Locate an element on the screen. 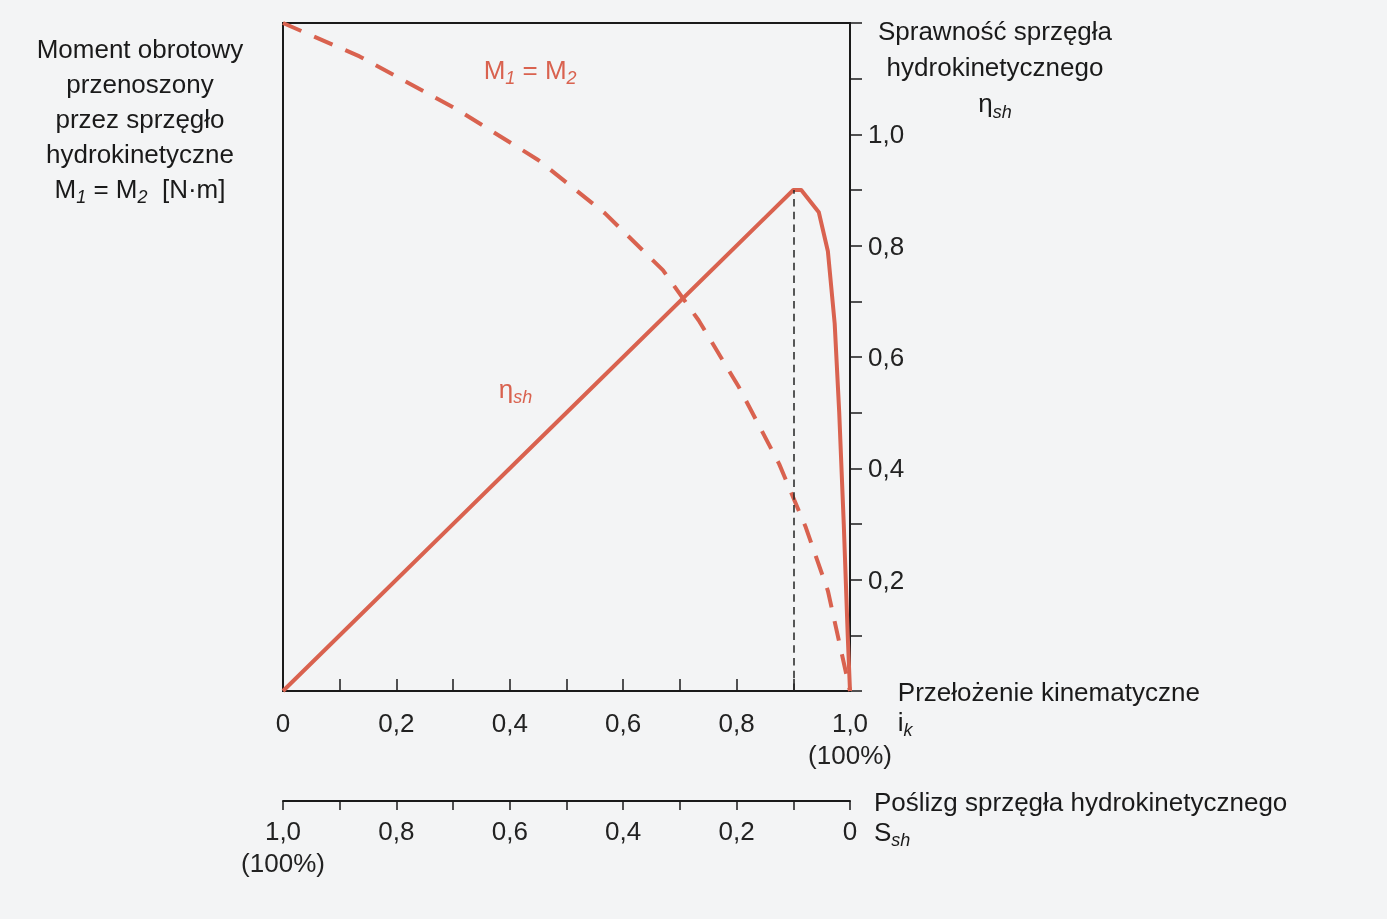 The height and width of the screenshot is (919, 1387). x2-tick-label: 1,0 (100%) is located at coordinates (283, 847).